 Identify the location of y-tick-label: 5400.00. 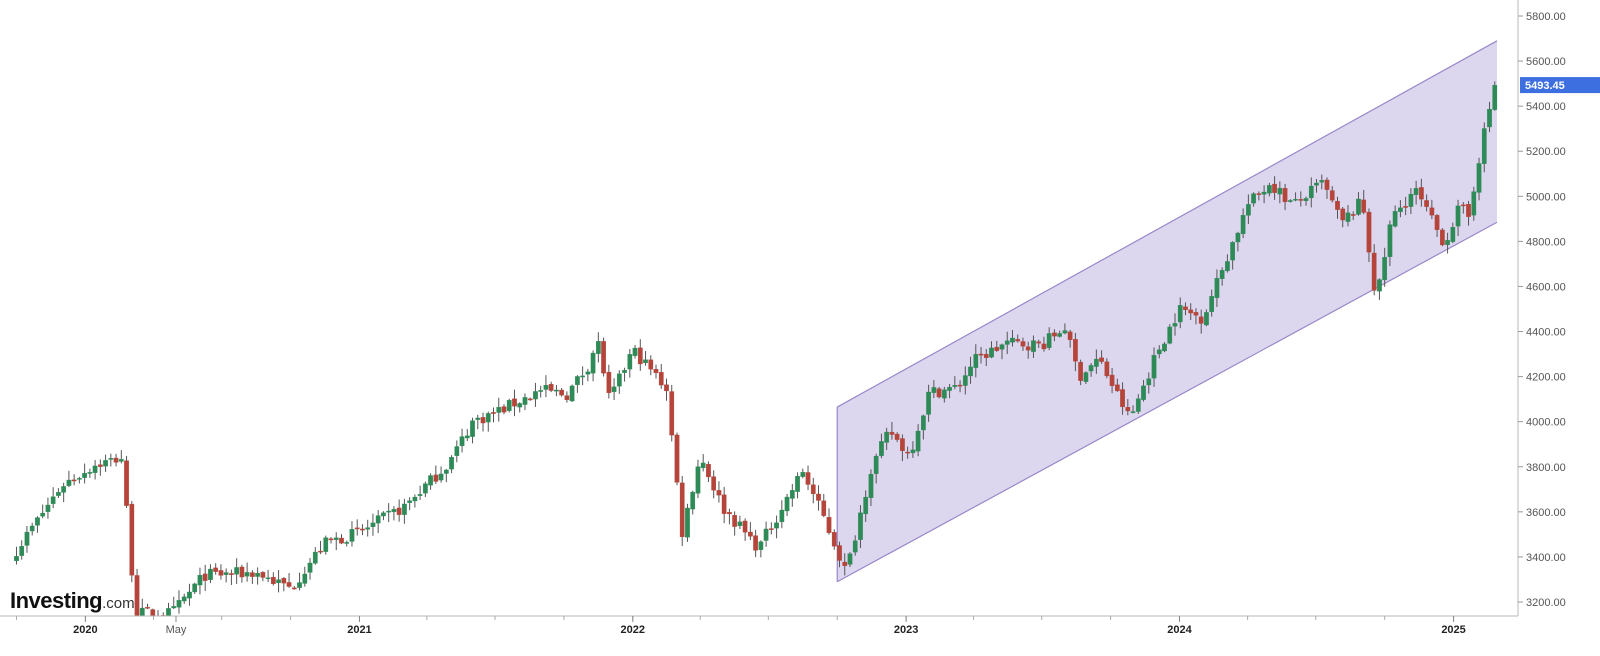
(1546, 107).